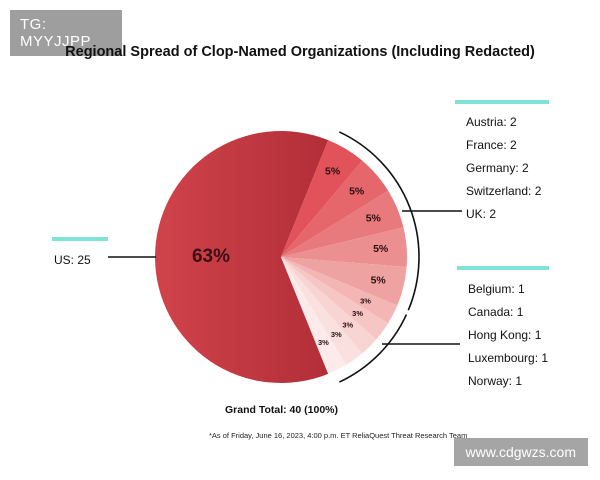 Image resolution: width=600 pixels, height=480 pixels. Describe the element at coordinates (211, 256) in the screenshot. I see `pct-label-us: 63%` at that location.